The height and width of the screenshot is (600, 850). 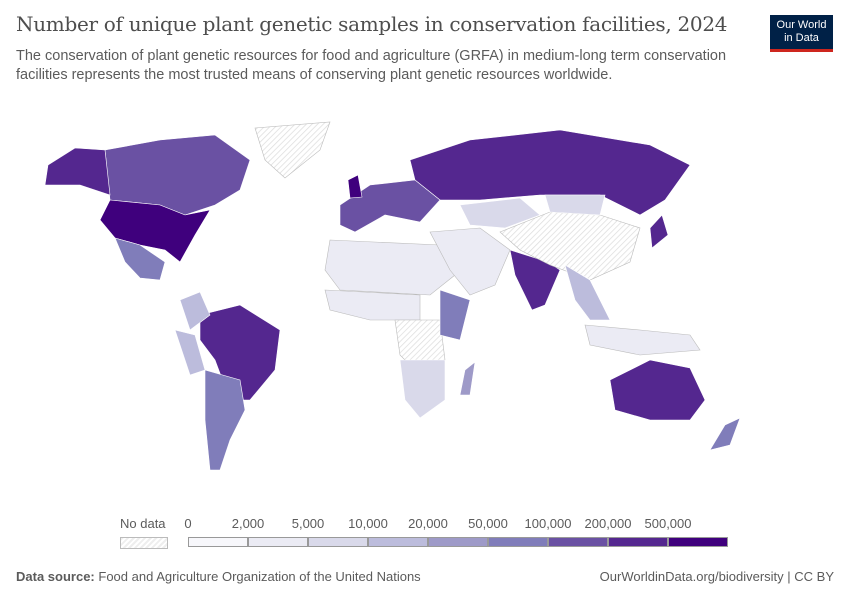 I want to click on country-ethiopia, so click(x=455, y=315).